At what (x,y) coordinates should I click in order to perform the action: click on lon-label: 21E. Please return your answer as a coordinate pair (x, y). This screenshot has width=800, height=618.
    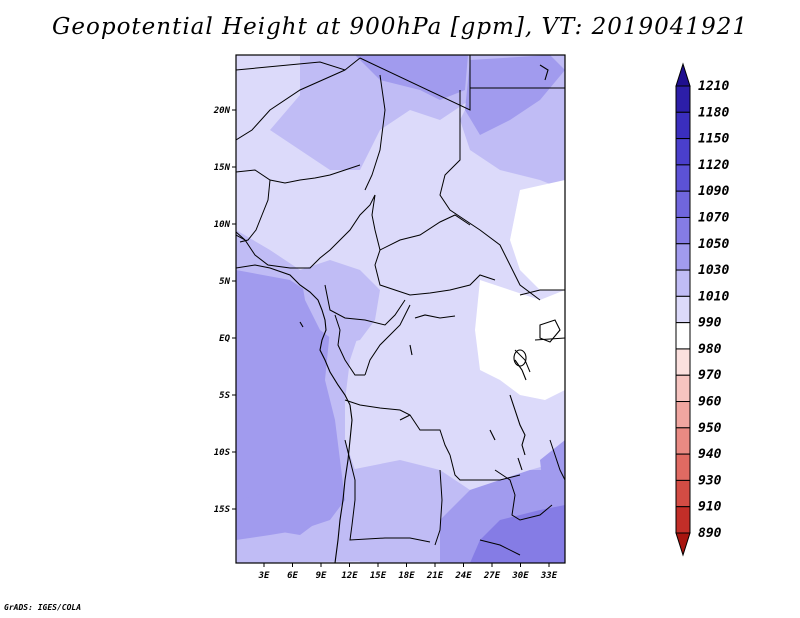
    Looking at the image, I should click on (435, 576).